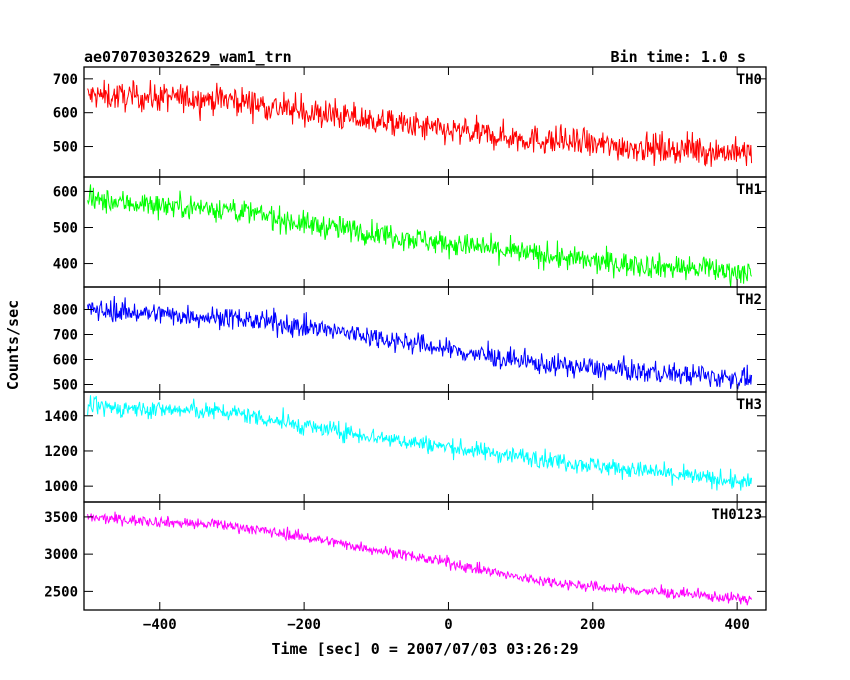 Image resolution: width=850 pixels, height=680 pixels. What do you see at coordinates (749, 405) in the screenshot?
I see `panel-label: TH3` at bounding box center [749, 405].